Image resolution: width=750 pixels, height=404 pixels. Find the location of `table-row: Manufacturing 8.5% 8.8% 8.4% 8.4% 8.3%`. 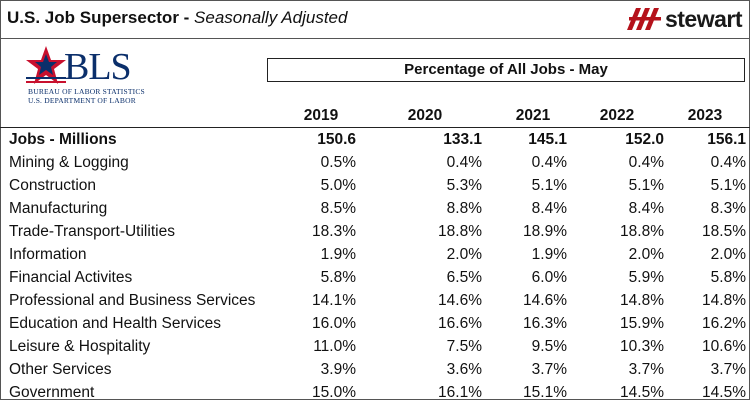

table-row: Manufacturing 8.5% 8.8% 8.4% 8.4% 8.3% is located at coordinates (375, 208).